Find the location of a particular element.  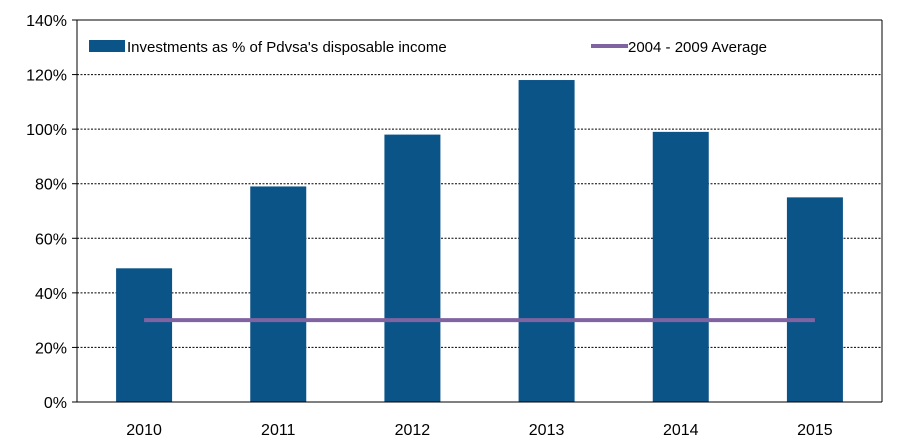

x-tick-label: 2015 is located at coordinates (815, 430).